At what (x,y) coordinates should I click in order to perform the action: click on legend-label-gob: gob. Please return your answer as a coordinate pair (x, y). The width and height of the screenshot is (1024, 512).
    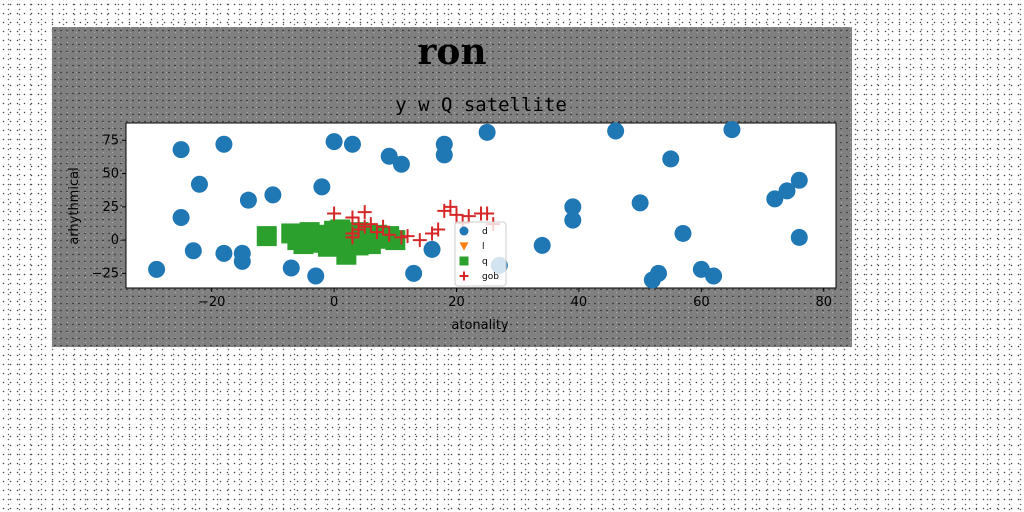
    Looking at the image, I should click on (490, 277).